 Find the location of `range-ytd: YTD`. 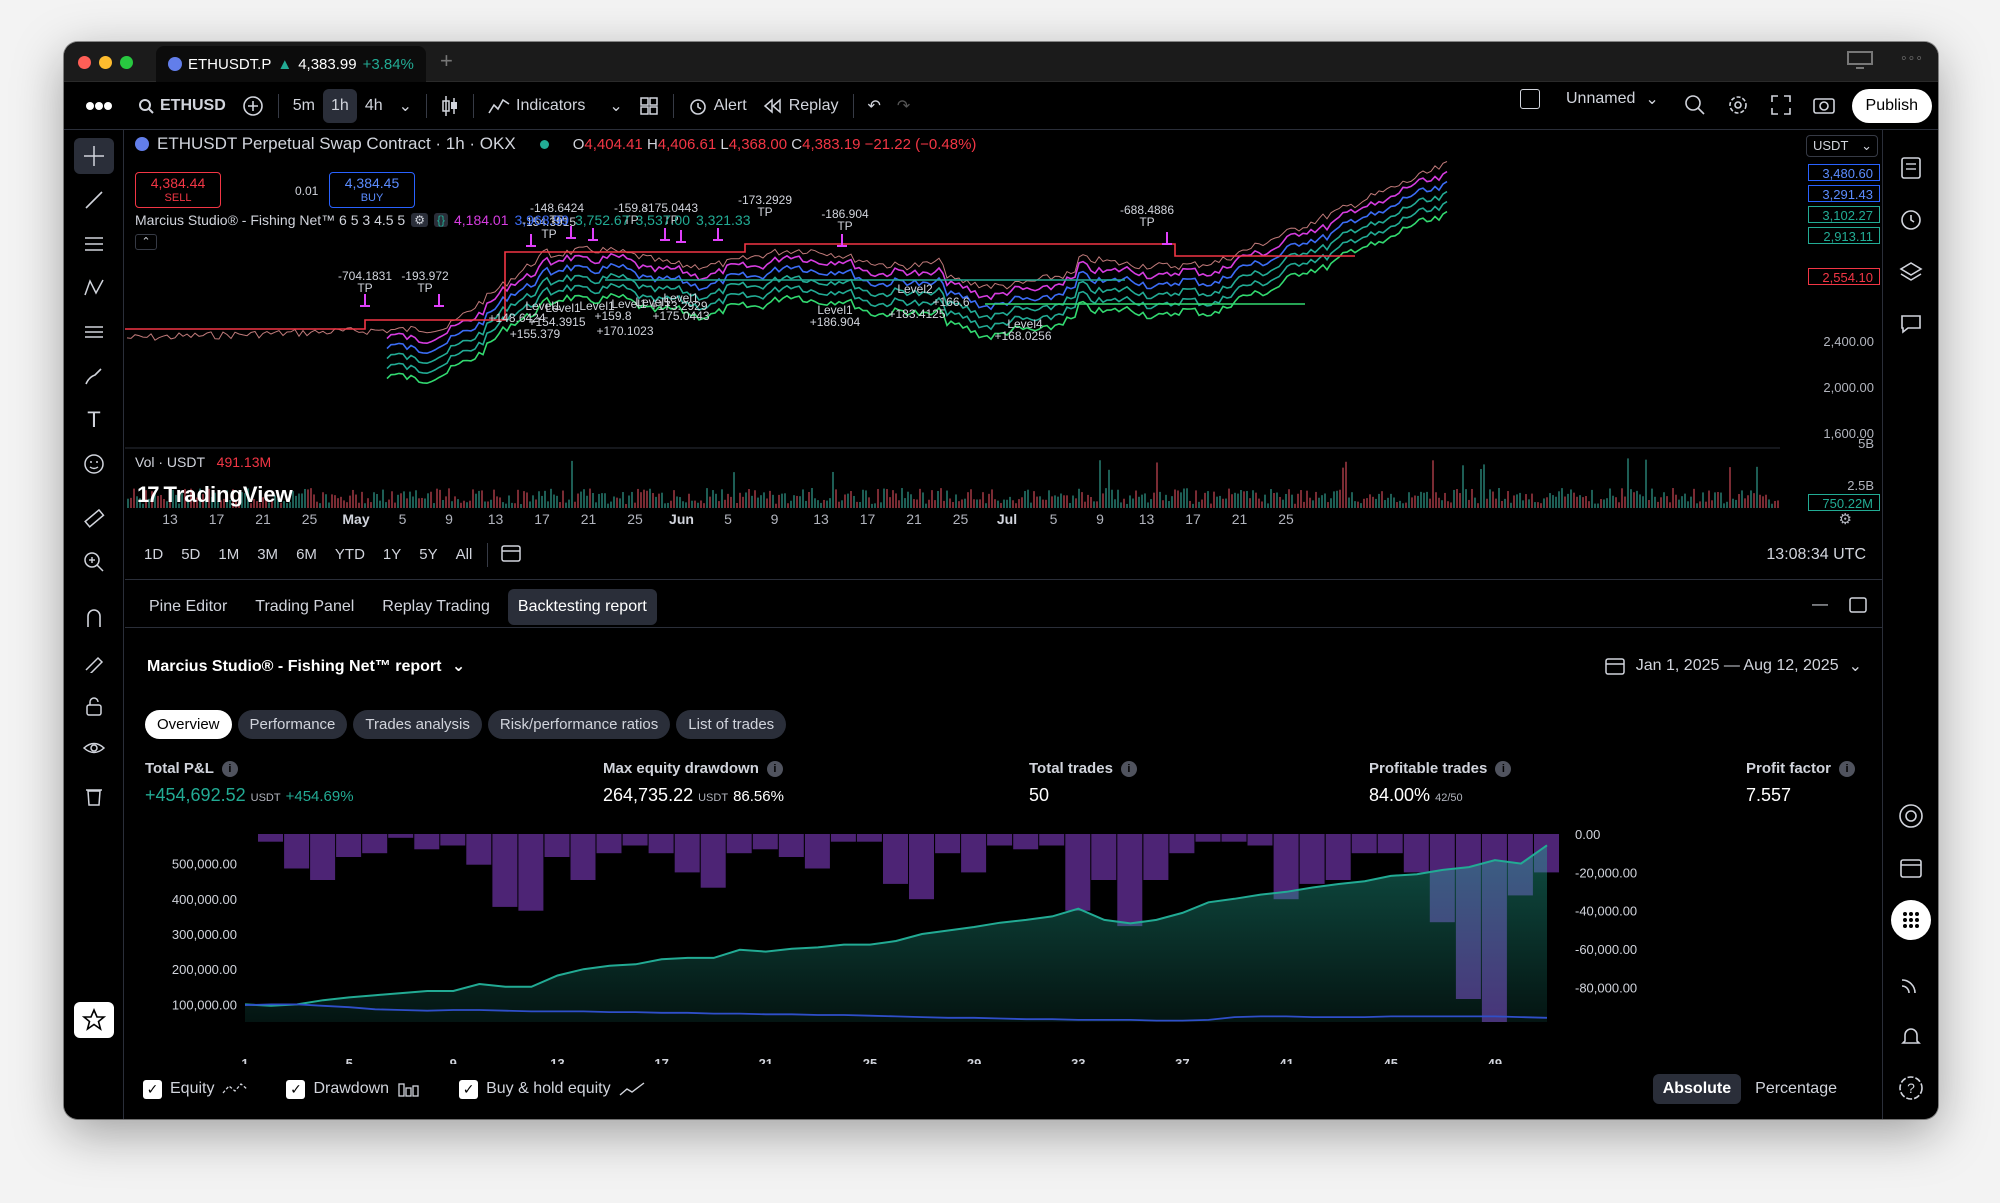

range-ytd: YTD is located at coordinates (349, 554).